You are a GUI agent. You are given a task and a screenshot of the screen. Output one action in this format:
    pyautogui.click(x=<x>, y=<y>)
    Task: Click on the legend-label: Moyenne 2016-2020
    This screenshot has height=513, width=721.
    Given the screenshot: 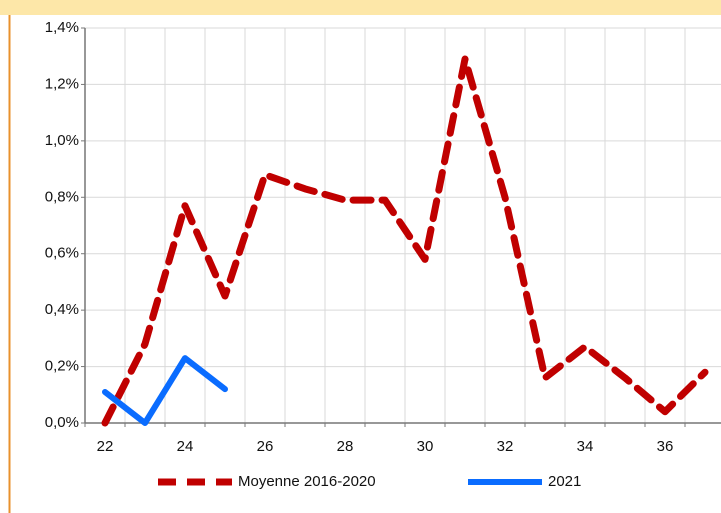 What is the action you would take?
    pyautogui.click(x=307, y=481)
    